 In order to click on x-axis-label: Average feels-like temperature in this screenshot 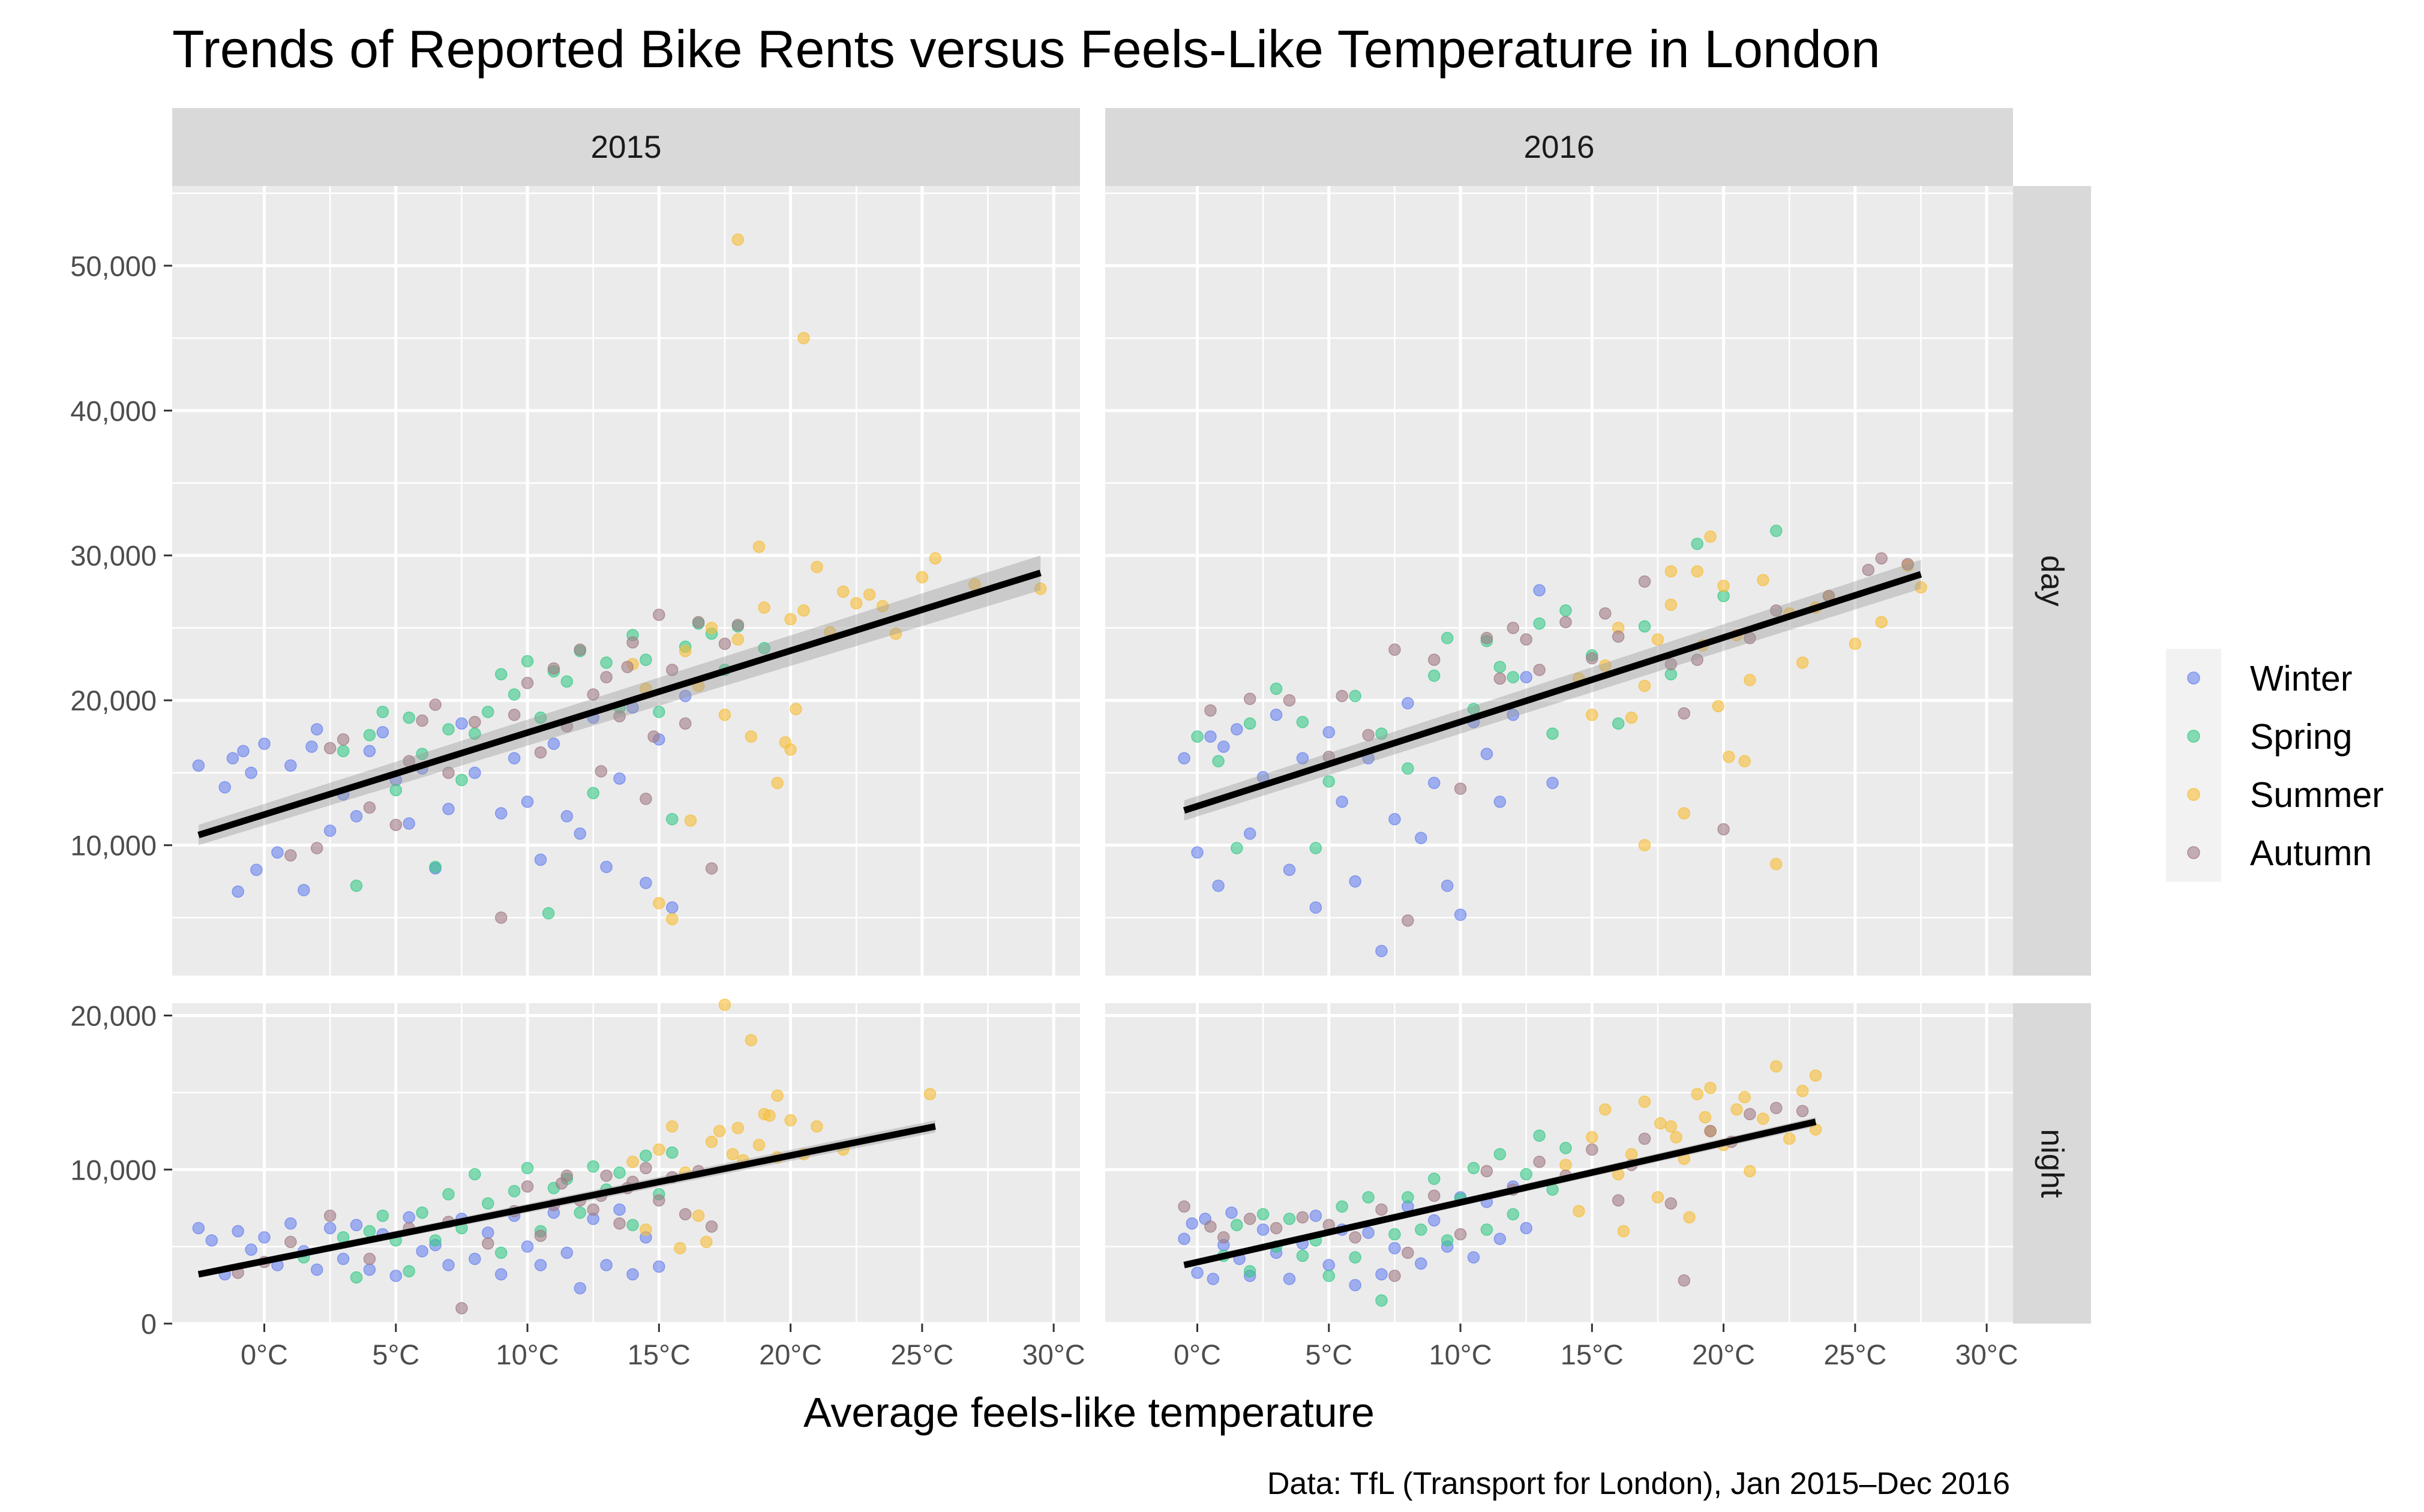, I will do `click(1089, 1413)`.